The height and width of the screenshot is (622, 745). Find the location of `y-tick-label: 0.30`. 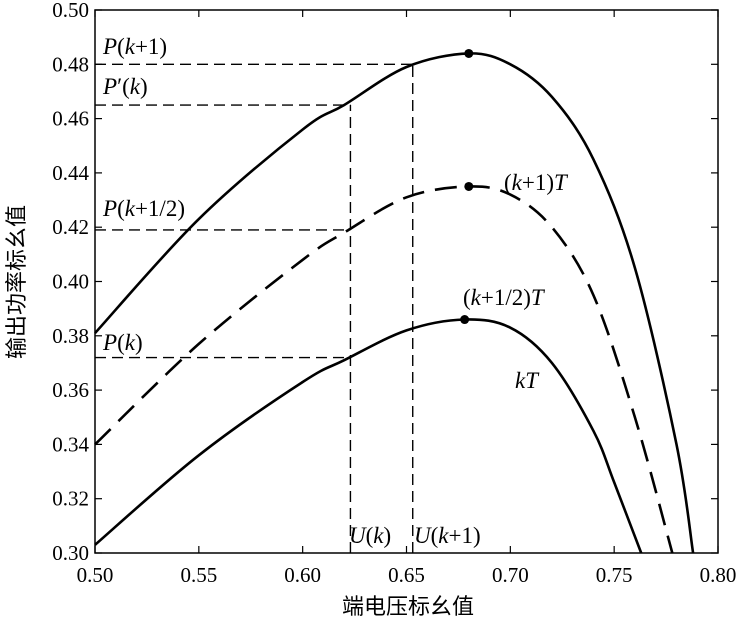

y-tick-label: 0.30 is located at coordinates (70, 553).